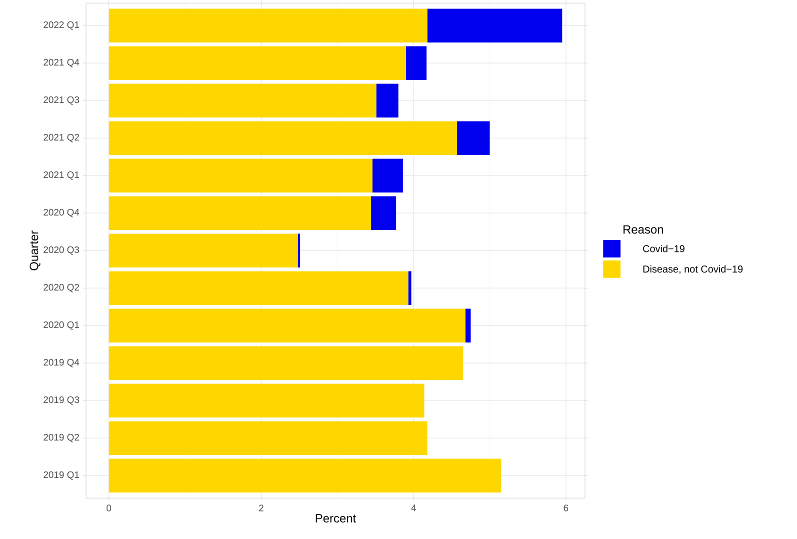  Describe the element at coordinates (62, 175) in the screenshot. I see `y-tick-label: 2021 Q1` at that location.